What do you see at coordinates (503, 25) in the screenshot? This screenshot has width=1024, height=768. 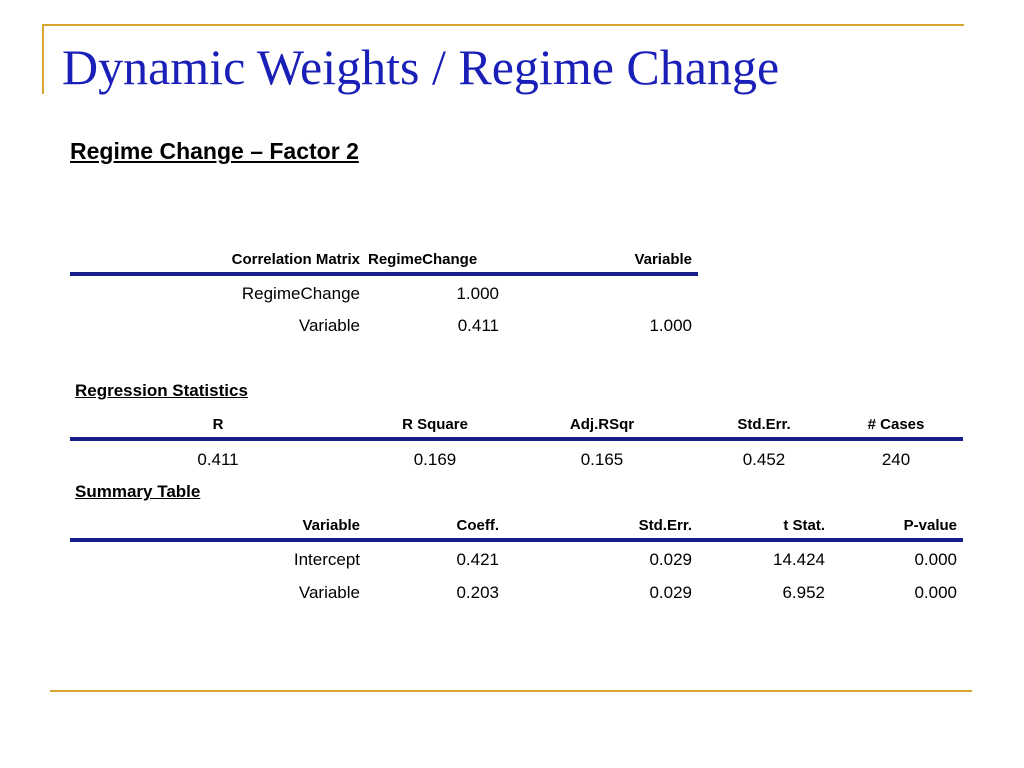 I see `frame-top-line` at bounding box center [503, 25].